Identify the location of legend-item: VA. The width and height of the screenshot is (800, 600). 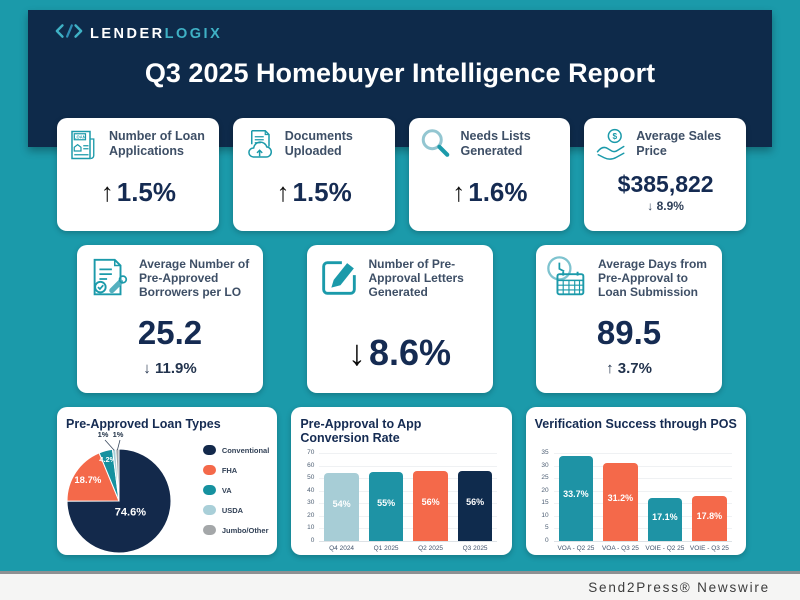
(236, 490).